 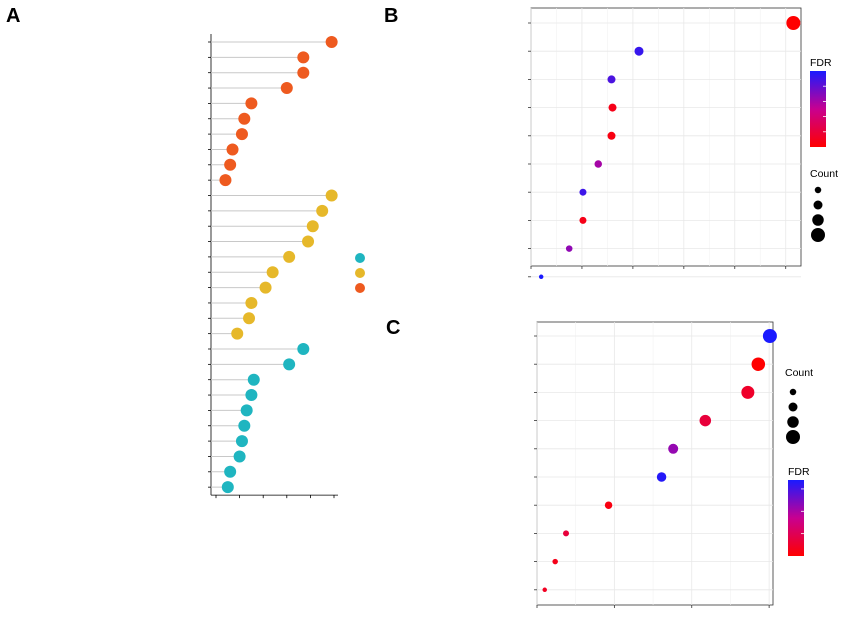 What do you see at coordinates (799, 373) in the screenshot?
I see `panel-c-count-legend-title: Count` at bounding box center [799, 373].